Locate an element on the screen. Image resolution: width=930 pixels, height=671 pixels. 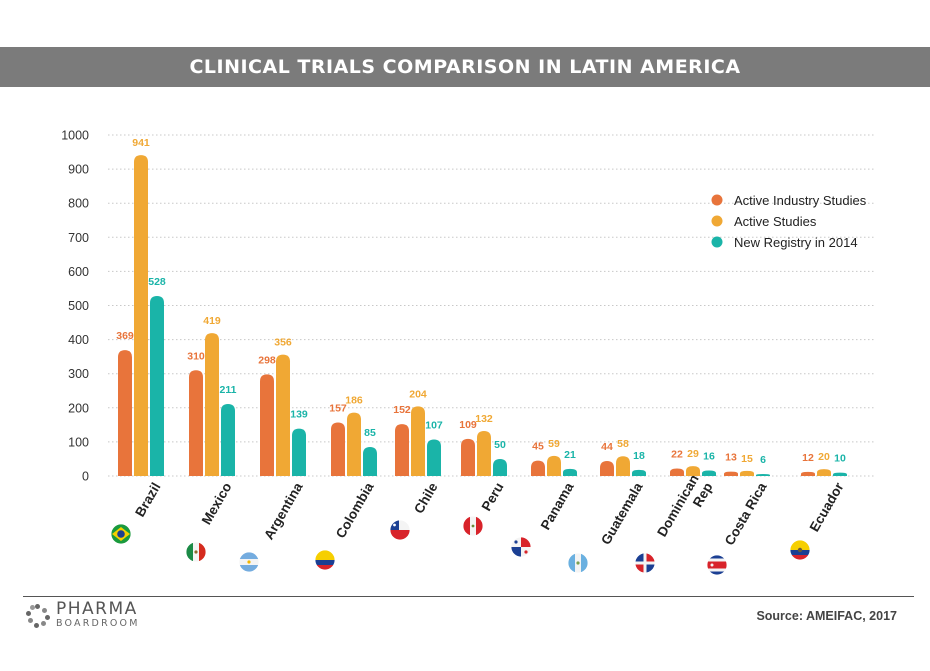
data-label: 6 is located at coordinates (763, 460).